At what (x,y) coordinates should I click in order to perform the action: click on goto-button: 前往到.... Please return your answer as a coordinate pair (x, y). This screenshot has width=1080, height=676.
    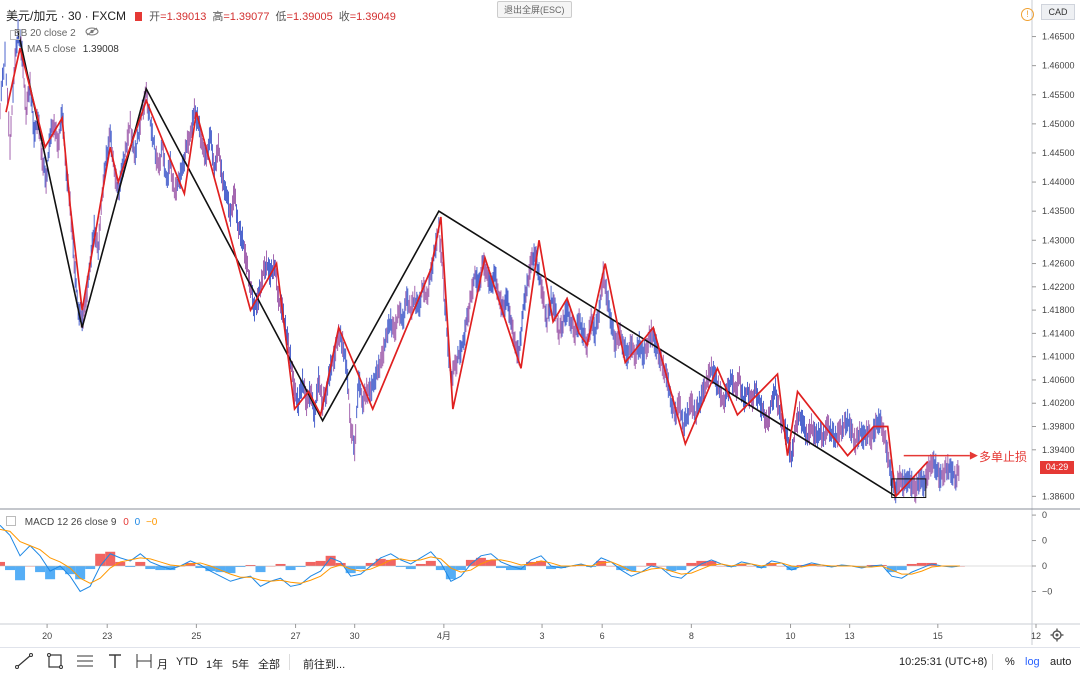
    Looking at the image, I should click on (324, 665).